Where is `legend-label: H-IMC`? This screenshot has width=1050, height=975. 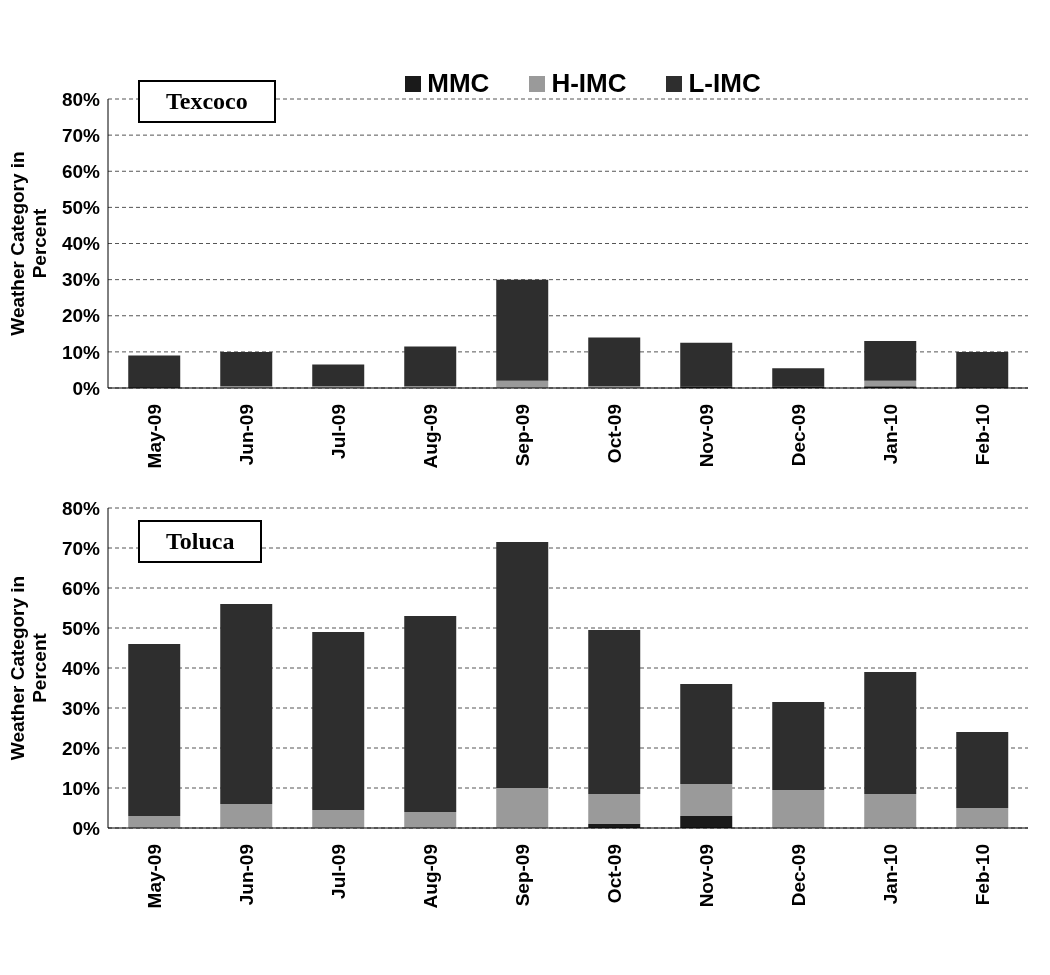
legend-label: H-IMC is located at coordinates (589, 83).